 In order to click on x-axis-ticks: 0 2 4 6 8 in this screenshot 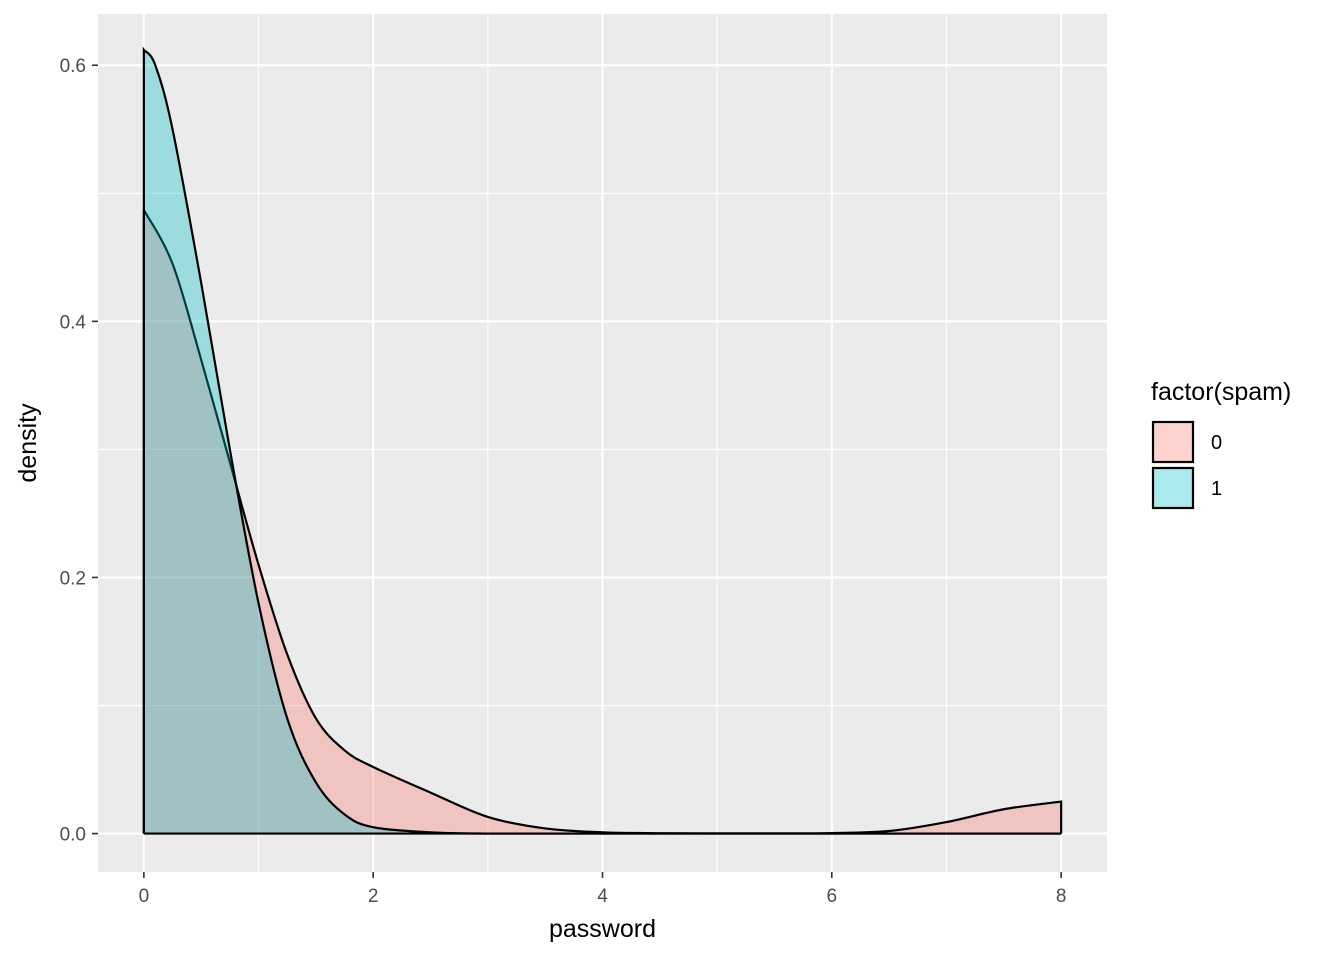, I will do `click(603, 889)`.